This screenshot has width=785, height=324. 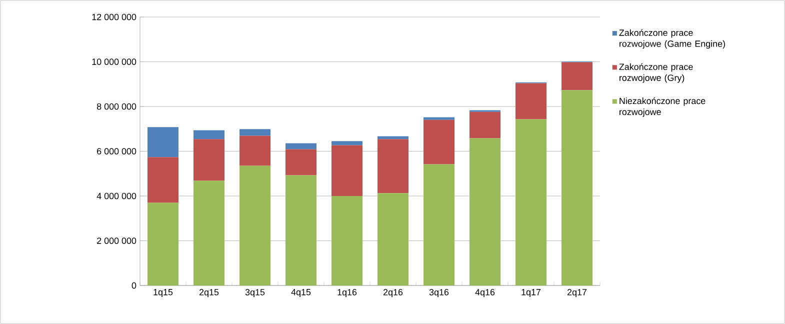 What do you see at coordinates (209, 293) in the screenshot?
I see `x-tick-label: 2q15` at bounding box center [209, 293].